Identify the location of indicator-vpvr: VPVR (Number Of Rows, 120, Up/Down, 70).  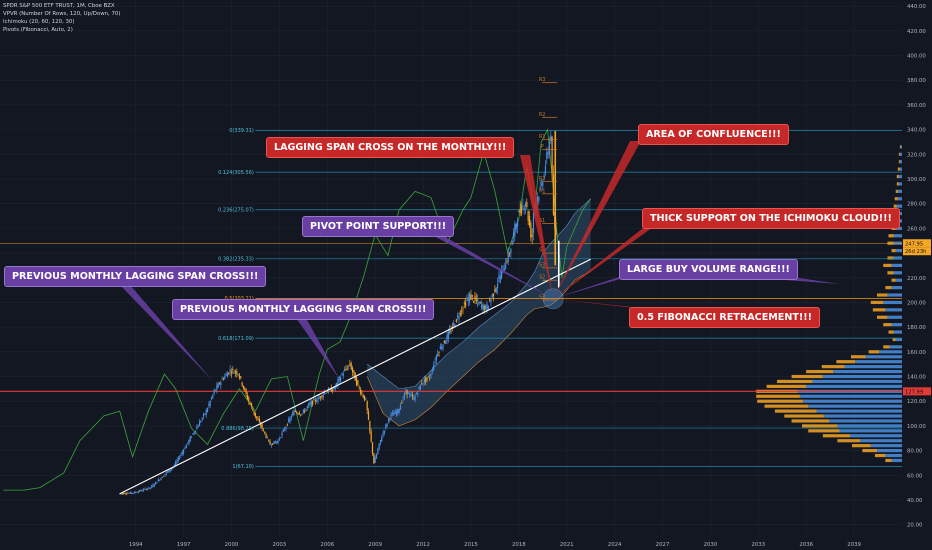
(62, 14).